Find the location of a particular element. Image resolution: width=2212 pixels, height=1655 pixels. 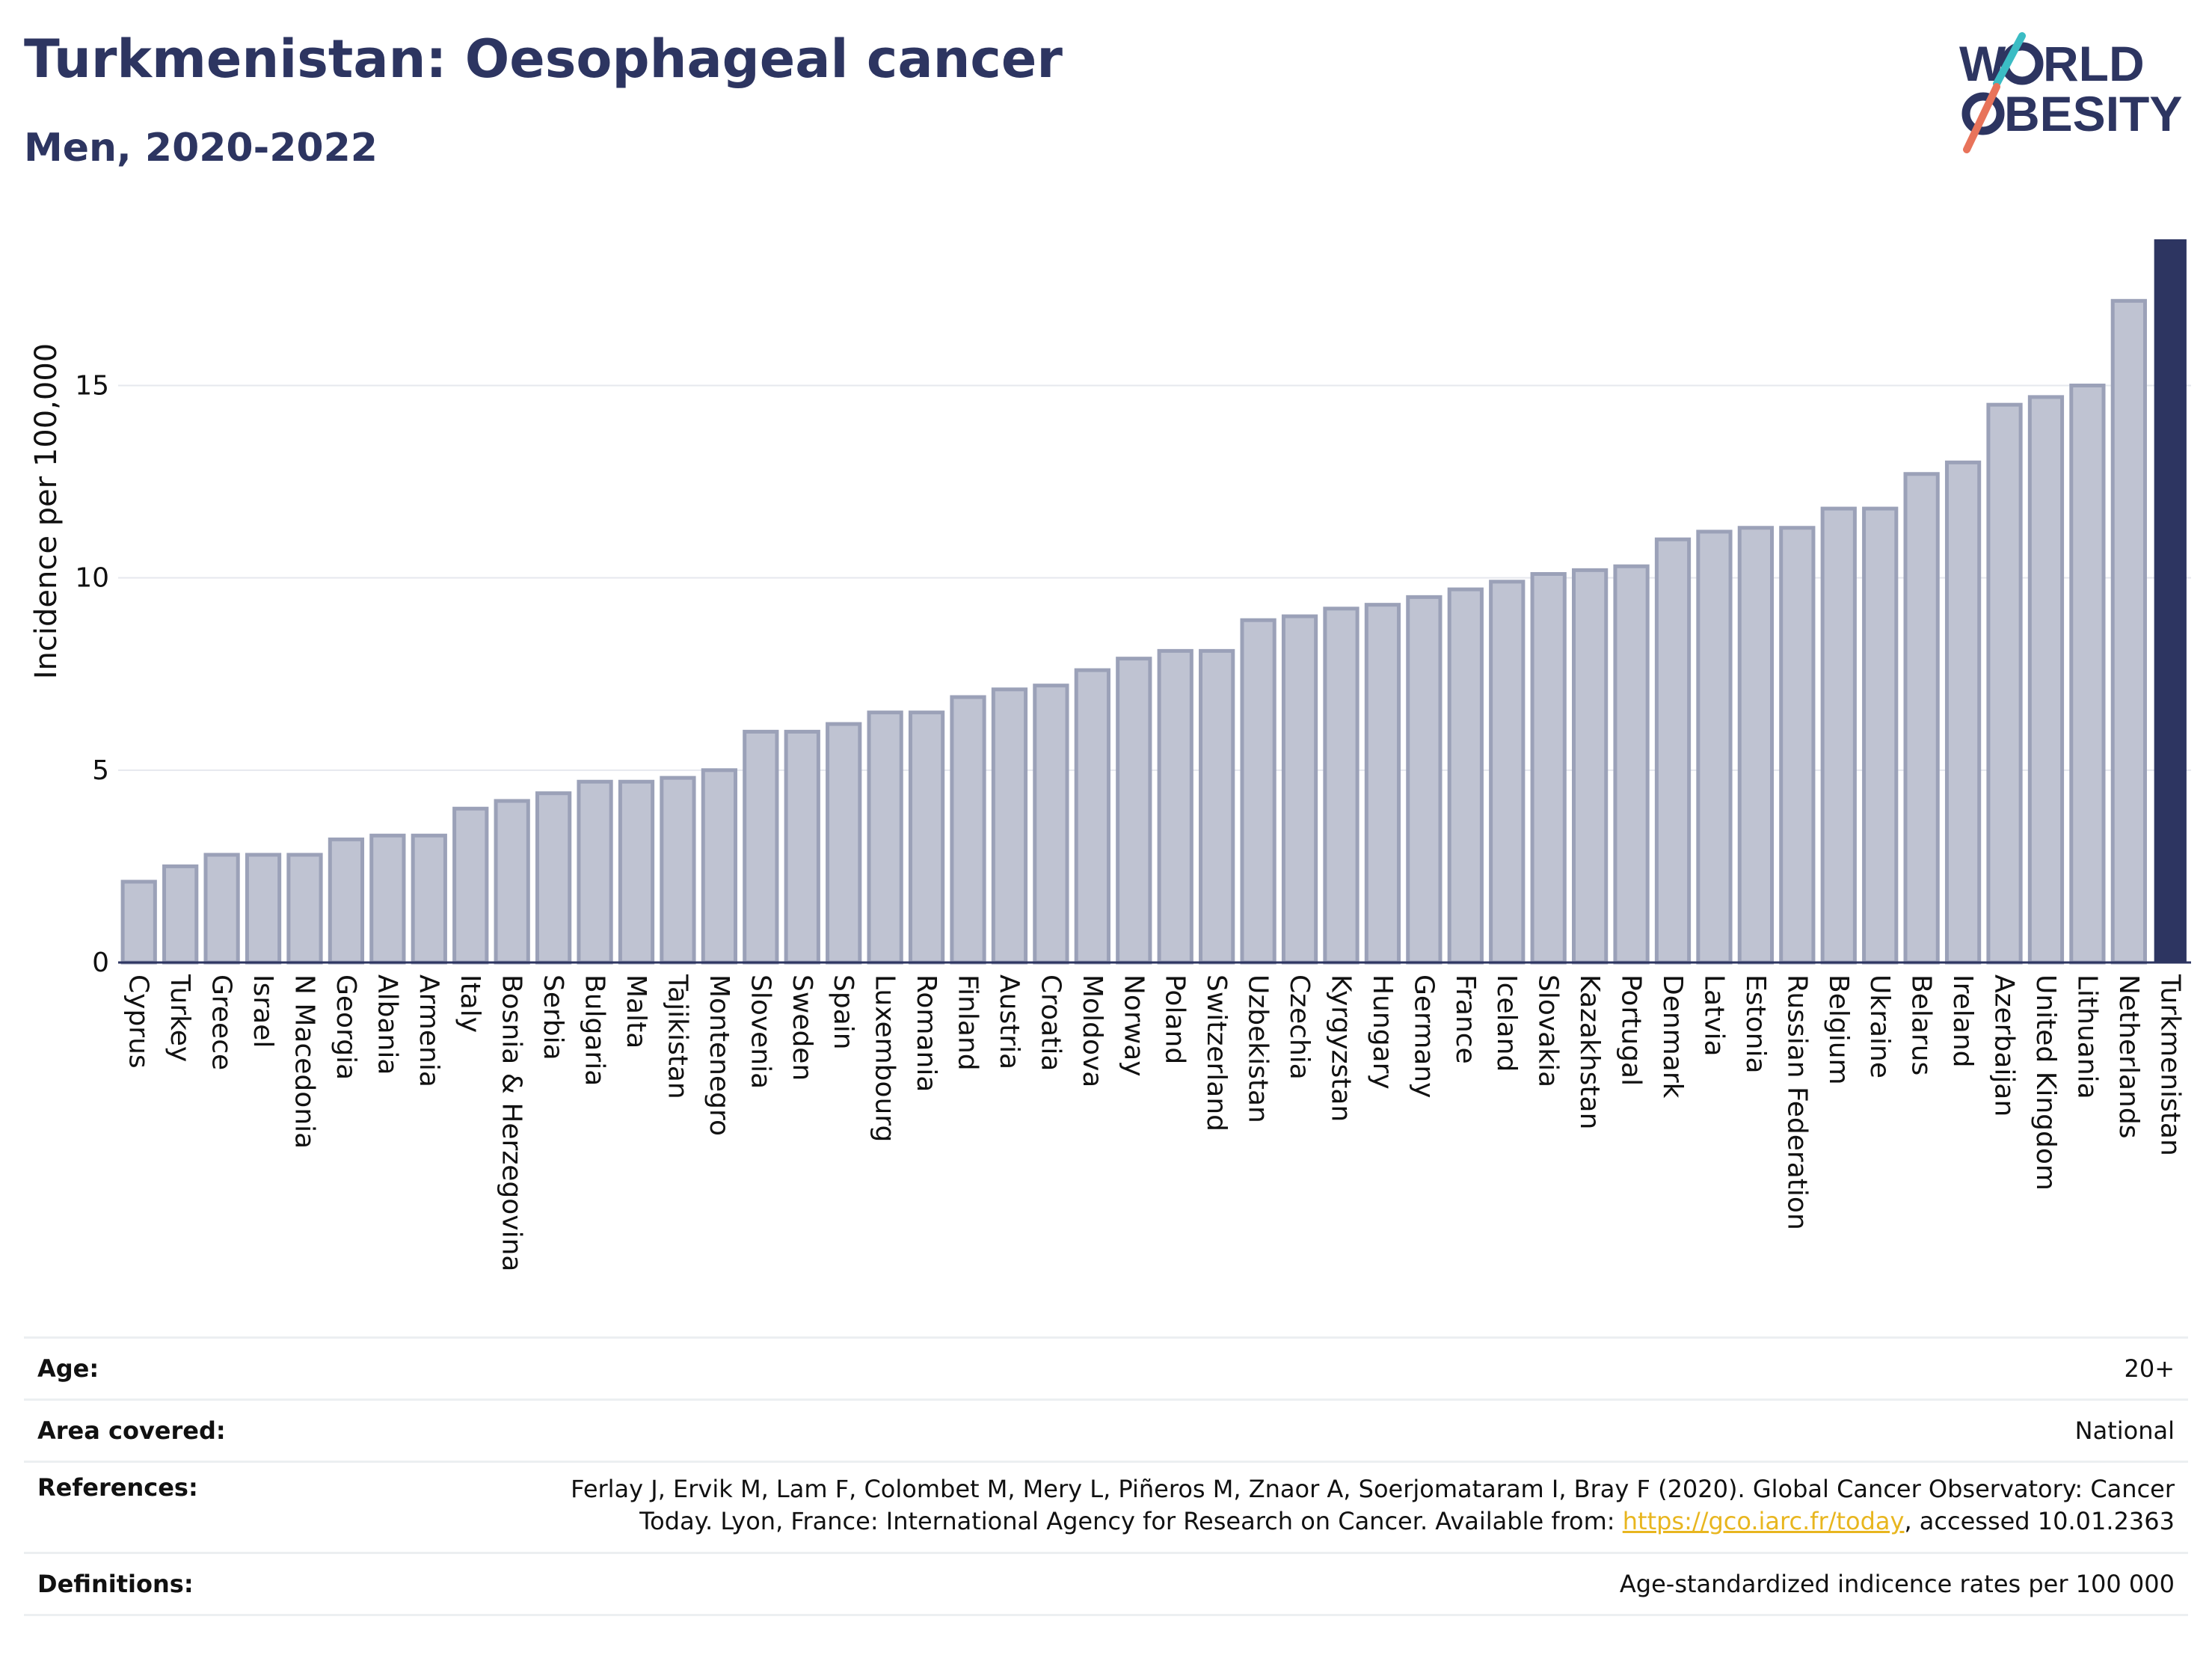

x-tick-label: Georgia is located at coordinates (346, 1027).